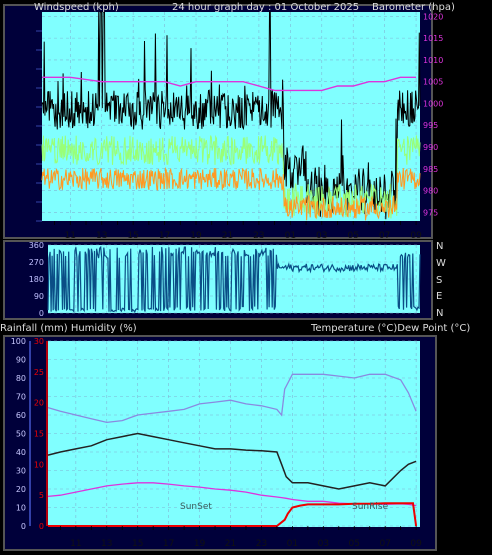 Image resolution: width=492 pixels, height=555 pixels. I want to click on temperature-series, so click(232, 461).